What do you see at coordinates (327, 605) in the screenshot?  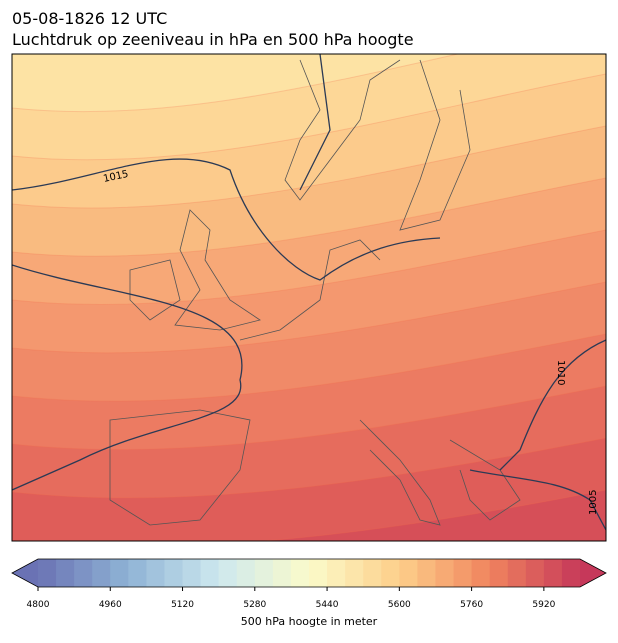 I see `tick-label: 5440` at bounding box center [327, 605].